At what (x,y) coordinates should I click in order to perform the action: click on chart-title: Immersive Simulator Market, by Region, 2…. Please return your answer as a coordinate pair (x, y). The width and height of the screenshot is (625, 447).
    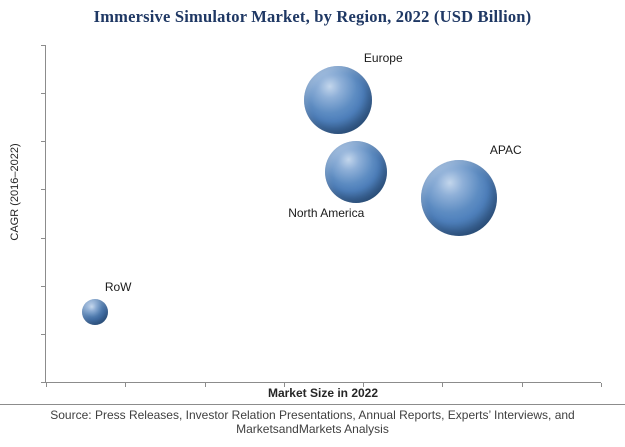
    Looking at the image, I should click on (312, 16).